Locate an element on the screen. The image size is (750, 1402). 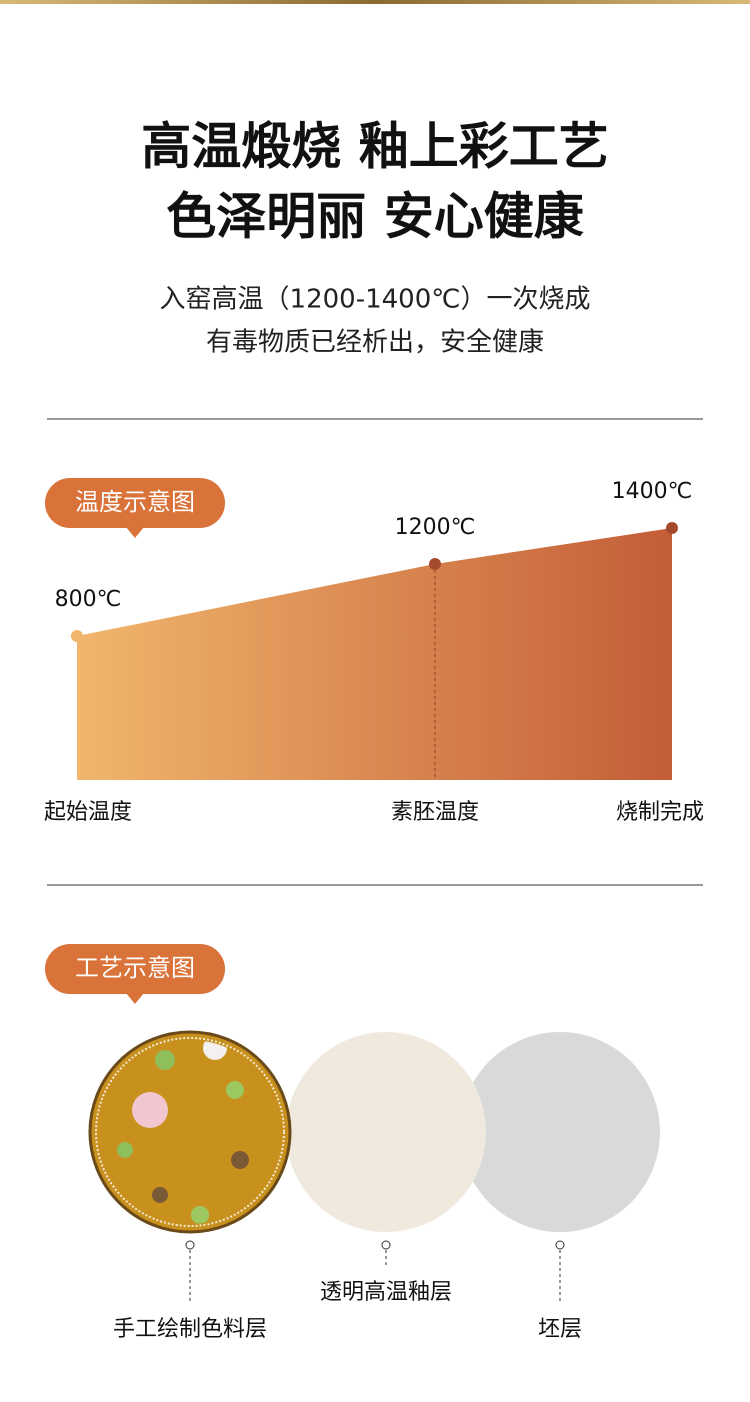
layer-label: 透明高温釉层 is located at coordinates (386, 1292).